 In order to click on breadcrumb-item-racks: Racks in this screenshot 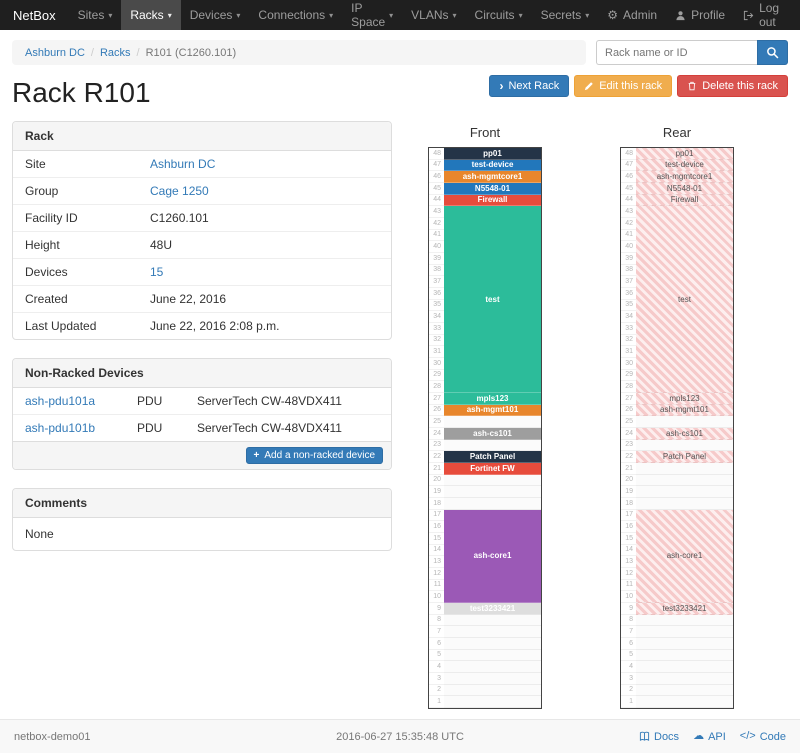, I will do `click(115, 52)`.